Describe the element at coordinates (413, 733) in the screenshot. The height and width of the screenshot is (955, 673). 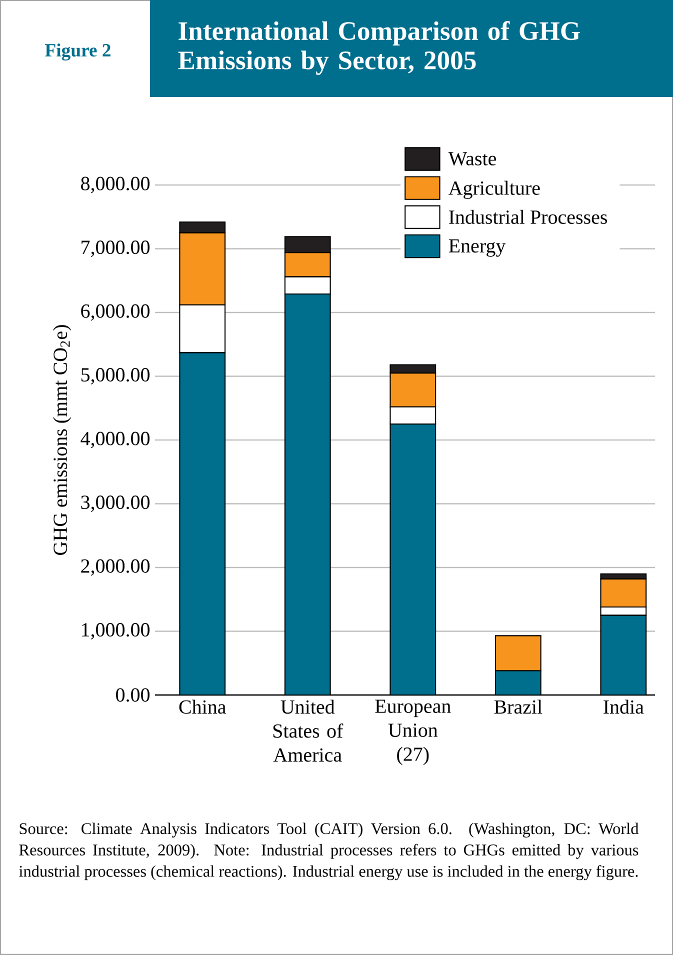
I see `x-tick-label: European Union (27)` at that location.